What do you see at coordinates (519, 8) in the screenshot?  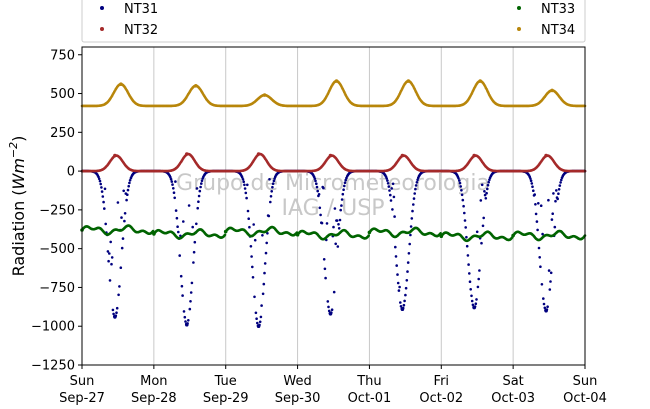 I see `legend-marker-nt33` at bounding box center [519, 8].